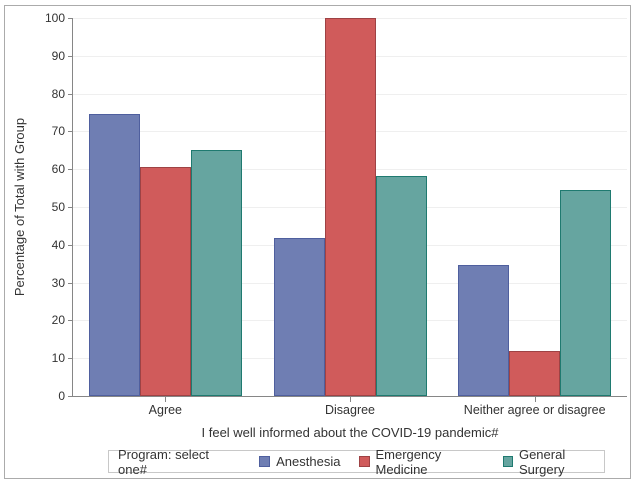 This screenshot has width=640, height=480. I want to click on legend-title: Program: select one#, so click(164, 461).